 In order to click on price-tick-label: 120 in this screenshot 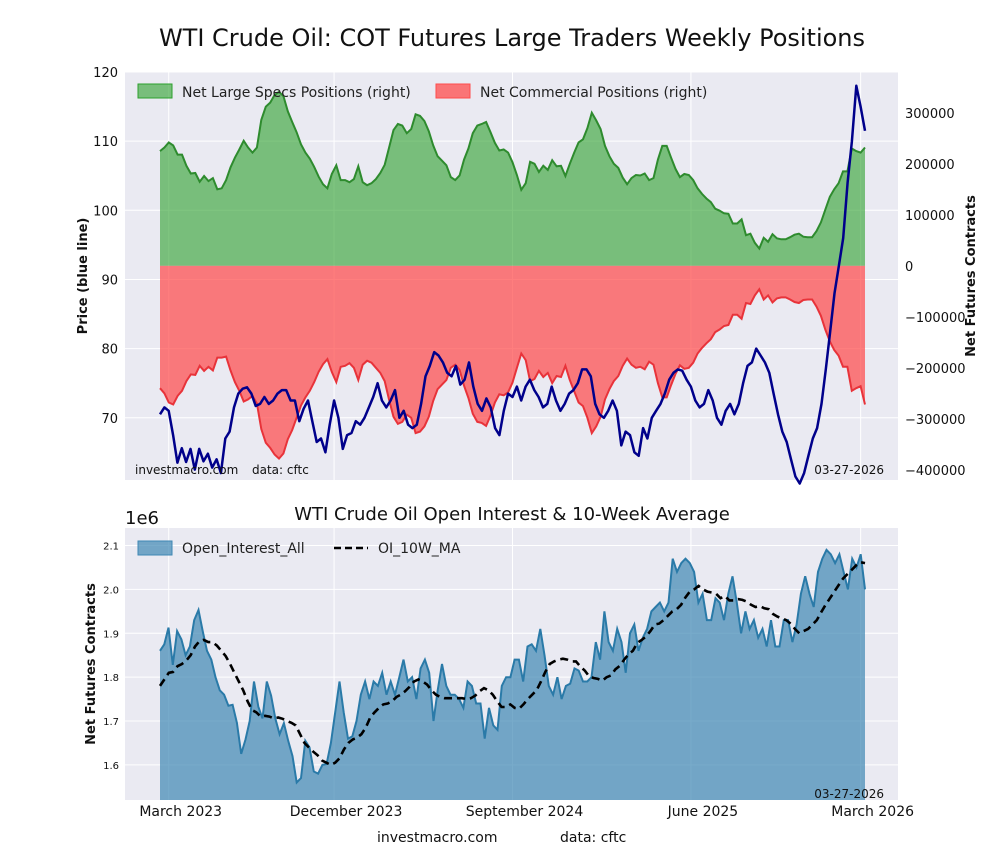, I will do `click(105, 73)`.